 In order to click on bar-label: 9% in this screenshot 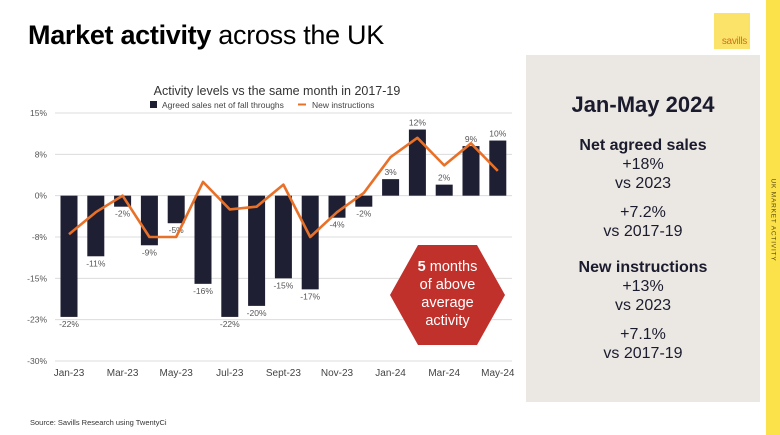, I will do `click(471, 139)`.